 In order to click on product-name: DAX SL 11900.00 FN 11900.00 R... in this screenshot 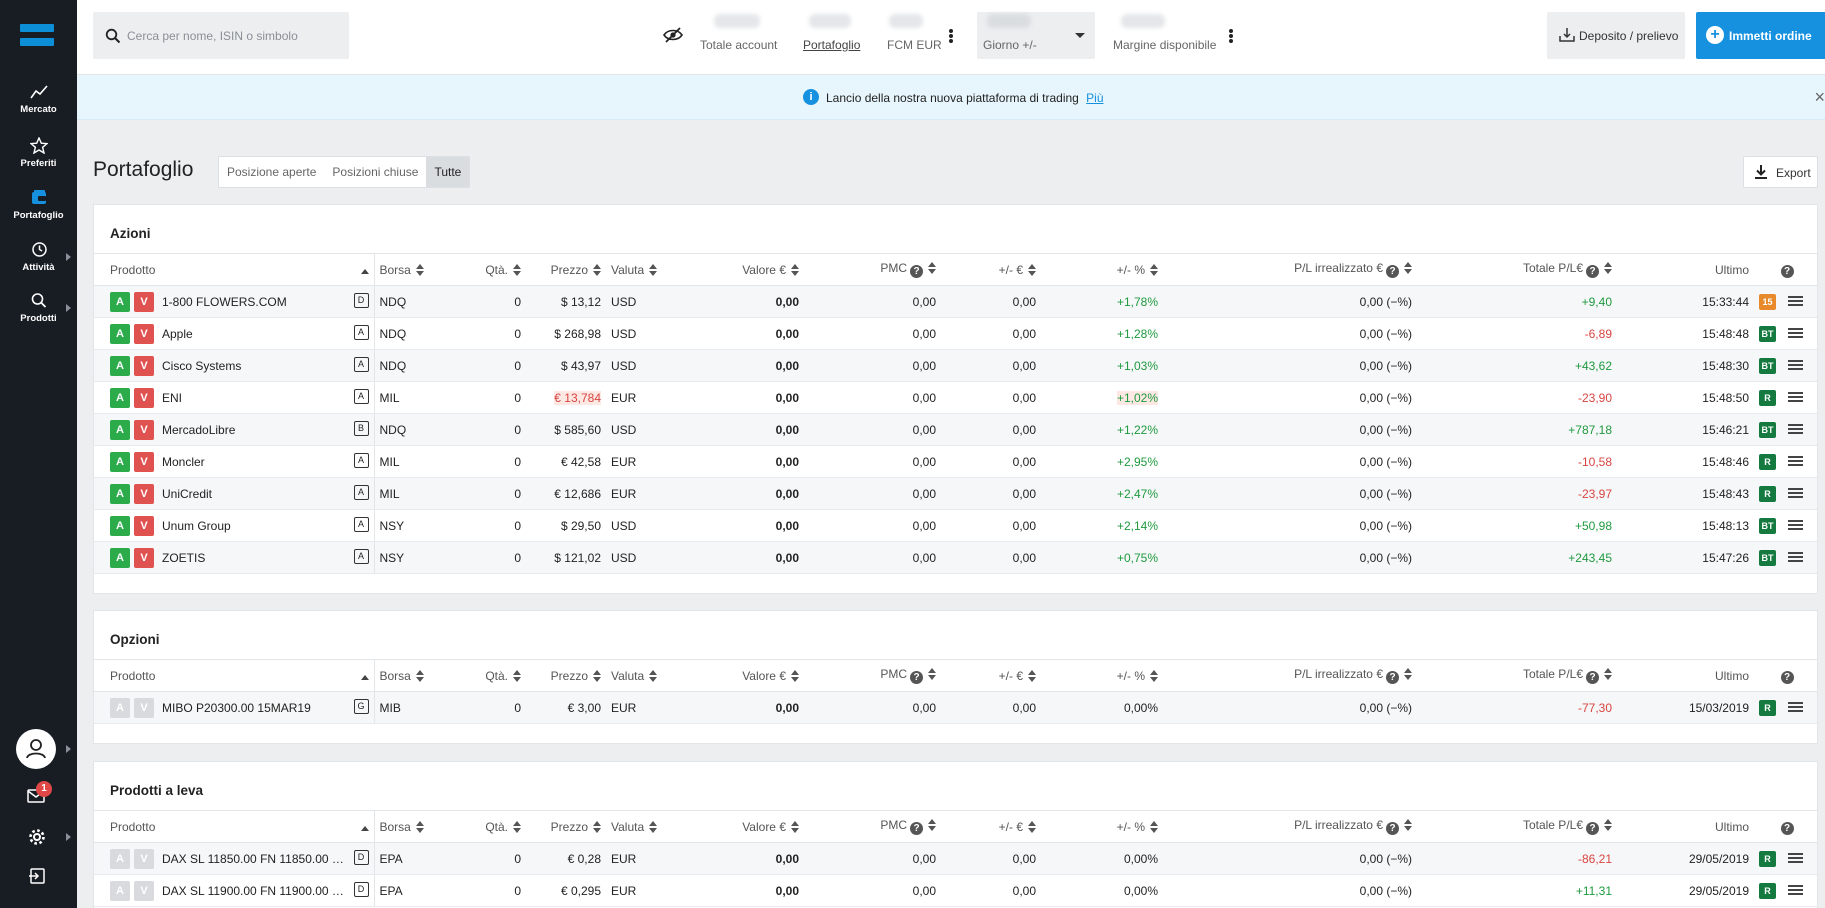, I will do `click(254, 890)`.